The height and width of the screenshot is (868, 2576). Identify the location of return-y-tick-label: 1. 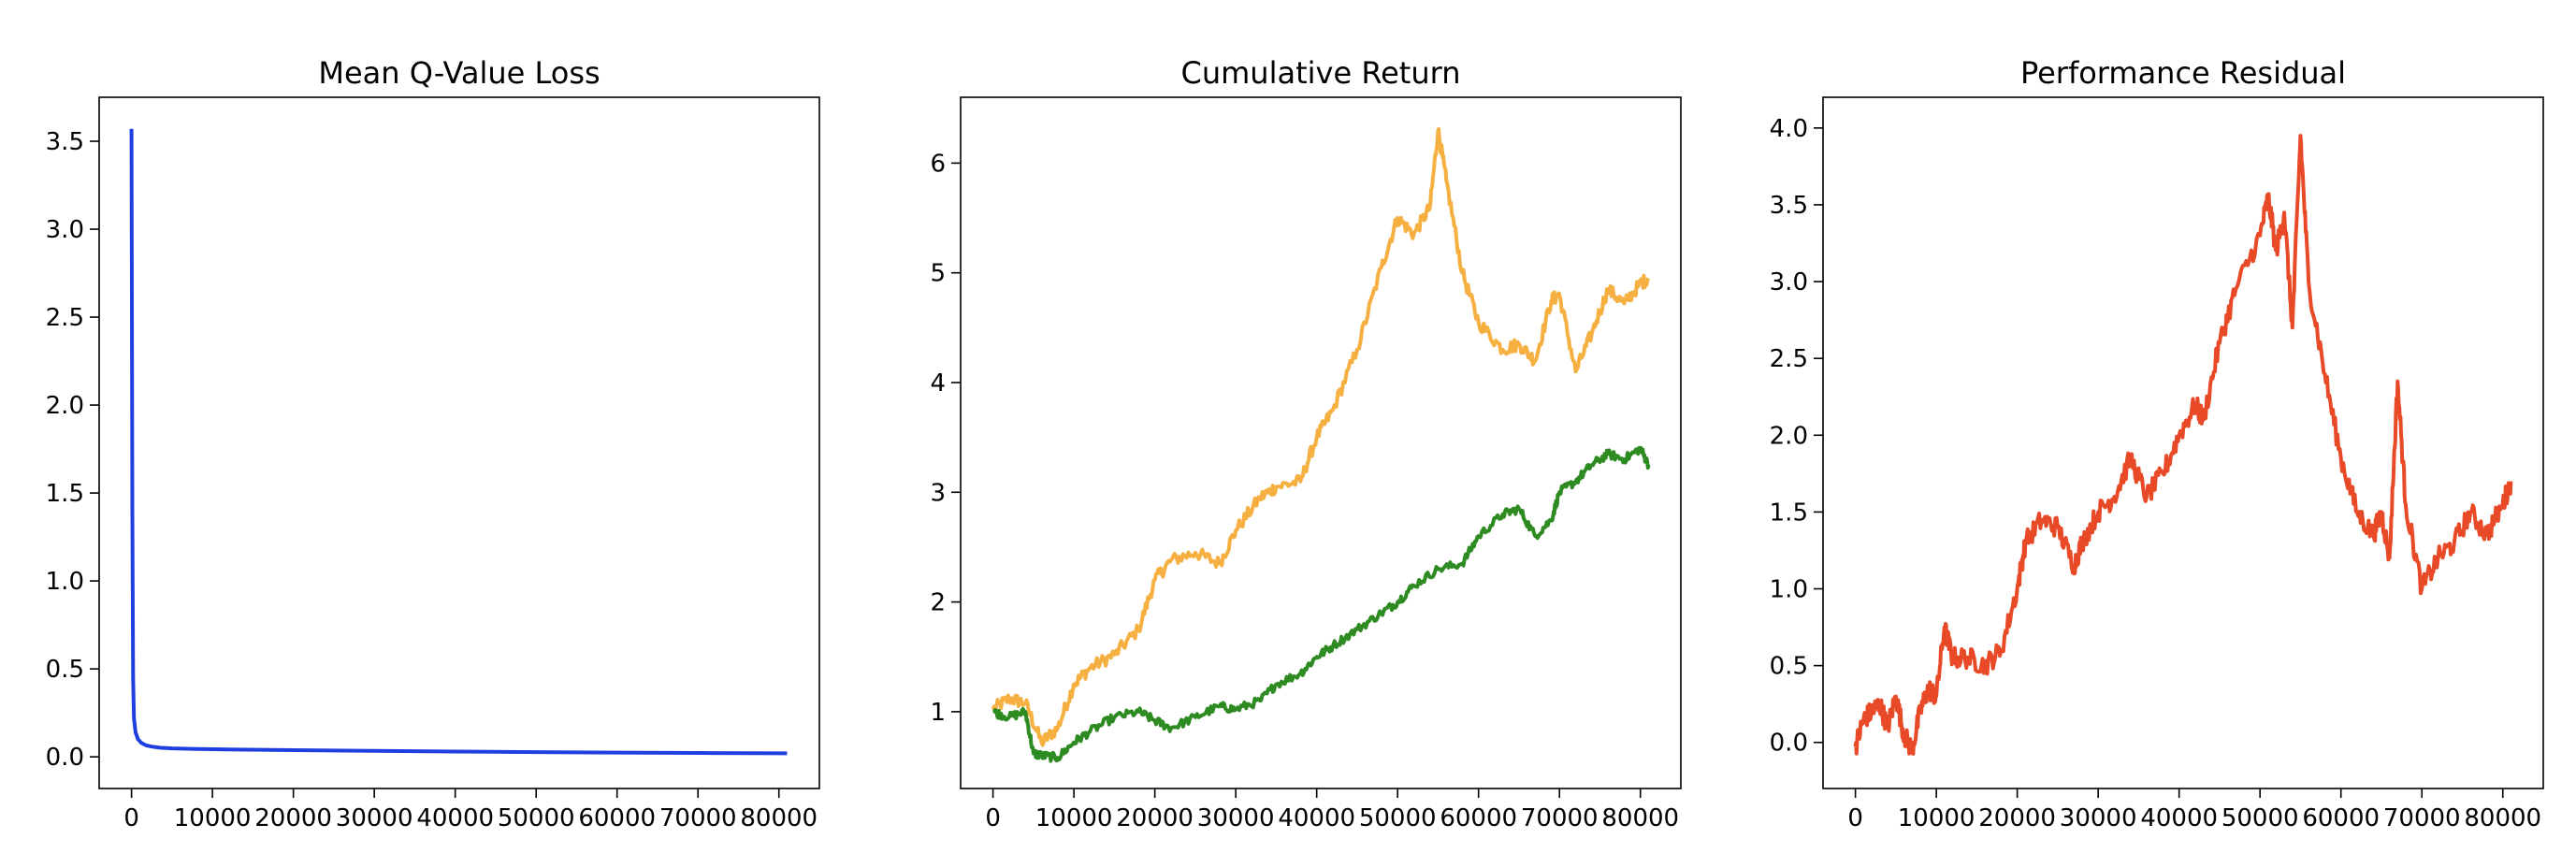
(938, 713).